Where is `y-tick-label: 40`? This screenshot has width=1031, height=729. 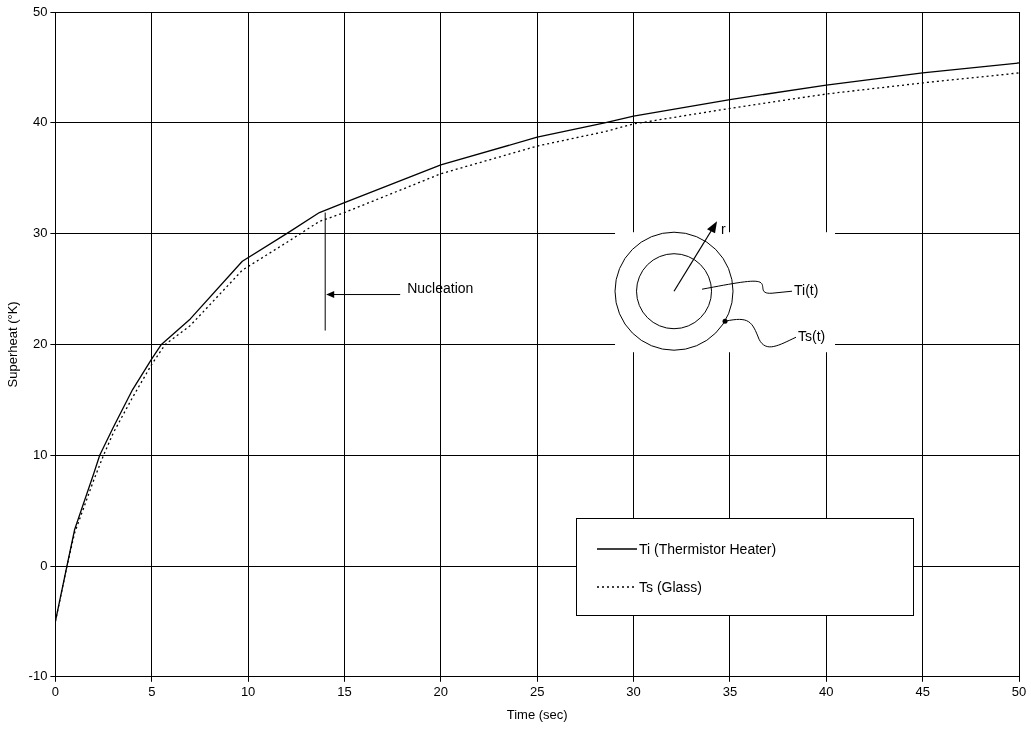
y-tick-label: 40 is located at coordinates (40, 122).